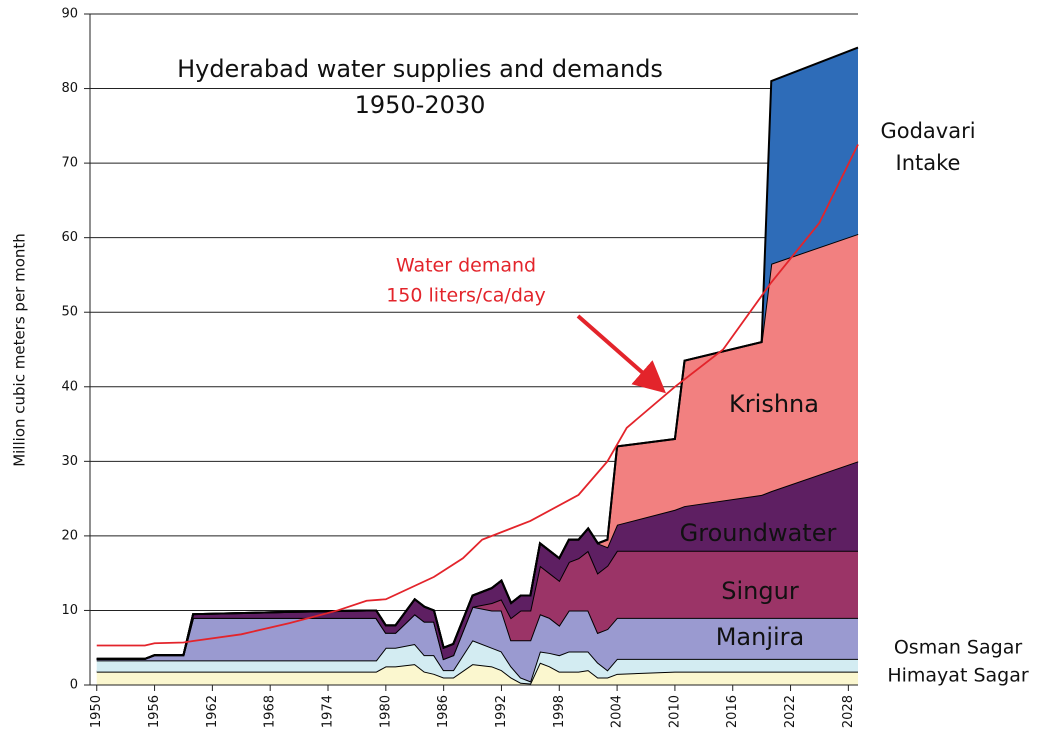 Image resolution: width=1043 pixels, height=744 pixels. I want to click on annotation-arrow, so click(621, 354).